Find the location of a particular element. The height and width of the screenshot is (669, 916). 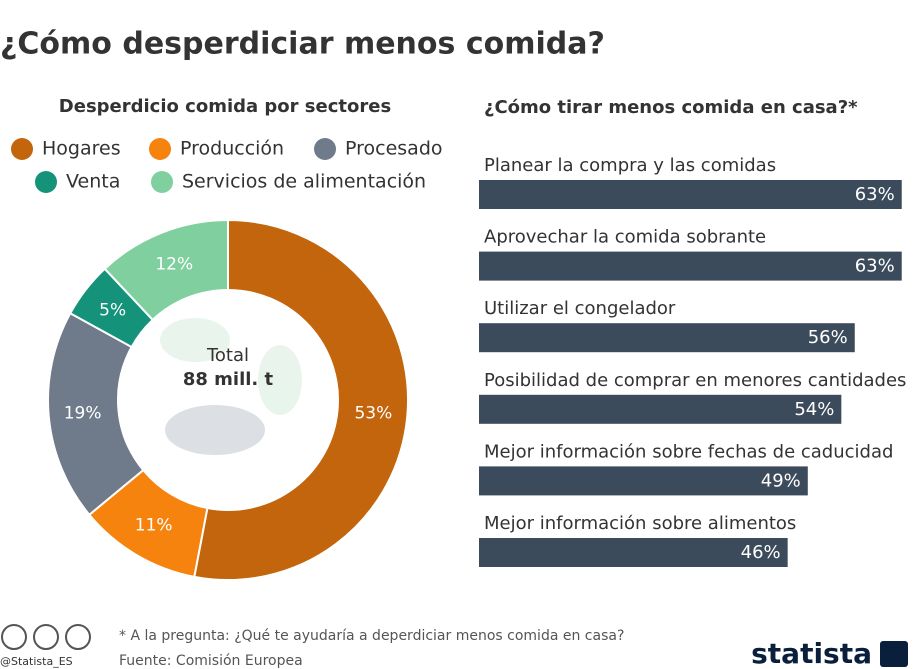

value-label: 56% is located at coordinates (828, 337).